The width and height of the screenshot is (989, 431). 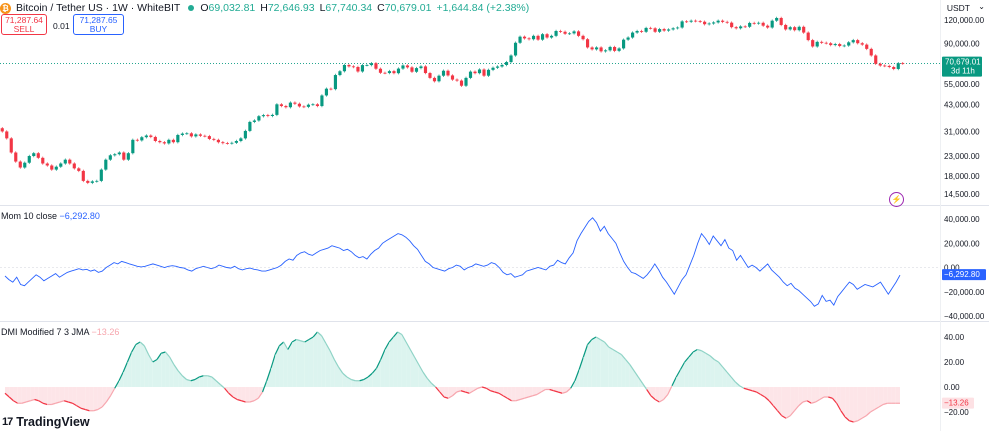 What do you see at coordinates (962, 176) in the screenshot?
I see `price-tick-label: 18,000.00` at bounding box center [962, 176].